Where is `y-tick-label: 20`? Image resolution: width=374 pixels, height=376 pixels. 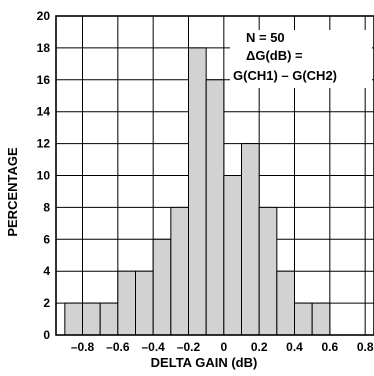
y-tick-label: 20 is located at coordinates (44, 16).